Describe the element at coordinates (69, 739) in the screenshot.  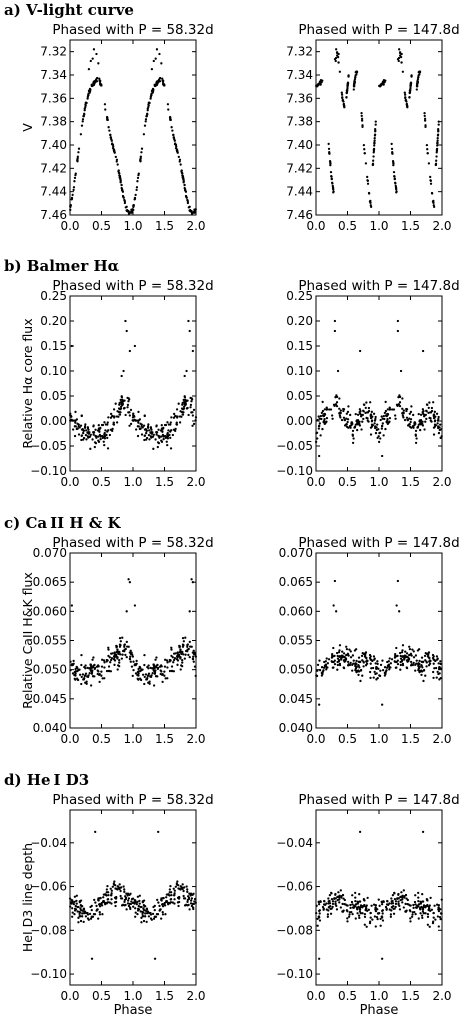
I see `plot-5-xtick-label: 0.0` at that location.